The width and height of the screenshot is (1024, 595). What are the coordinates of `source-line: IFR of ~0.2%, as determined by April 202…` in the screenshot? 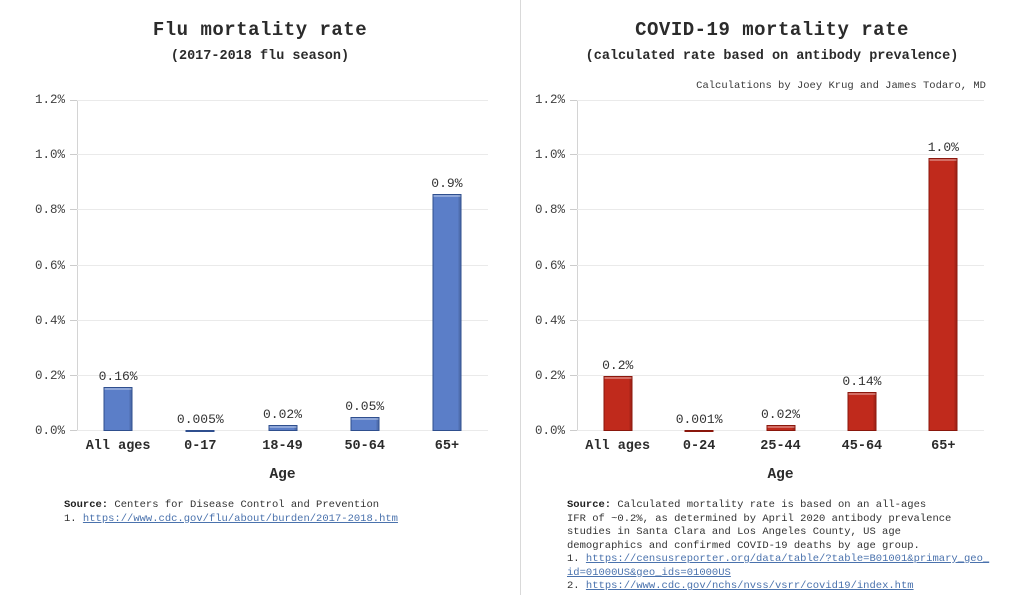 It's located at (759, 518).